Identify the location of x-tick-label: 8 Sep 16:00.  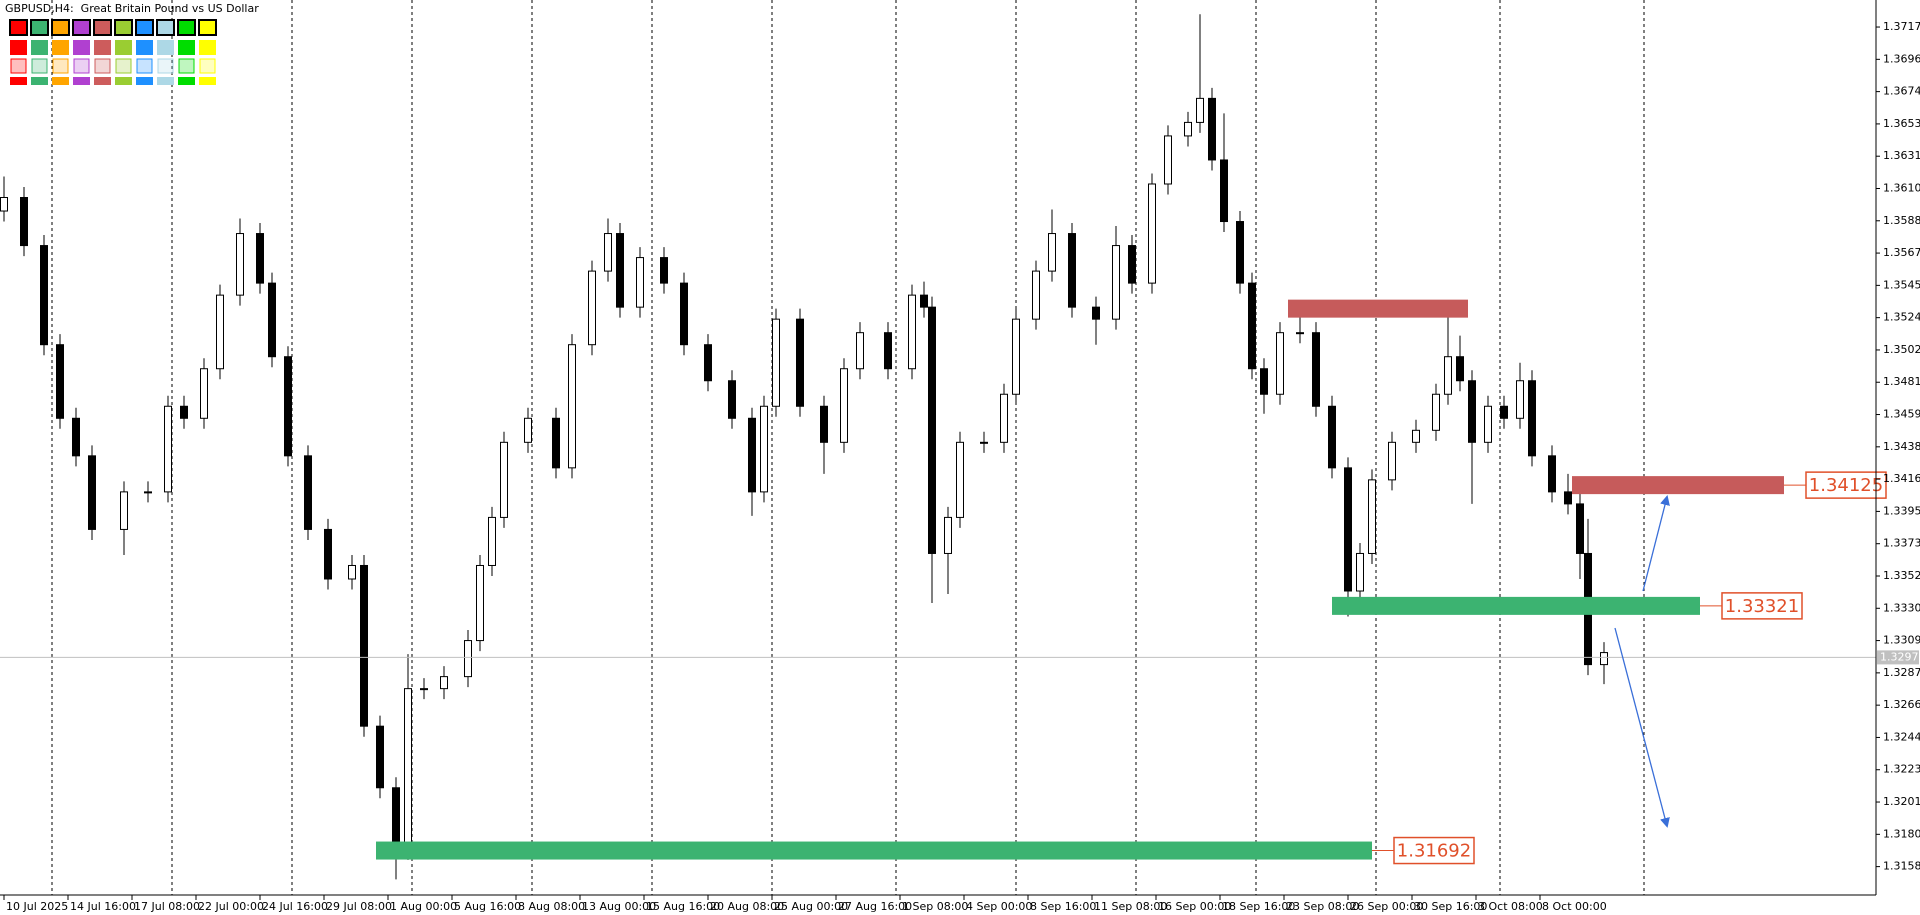
(1063, 906).